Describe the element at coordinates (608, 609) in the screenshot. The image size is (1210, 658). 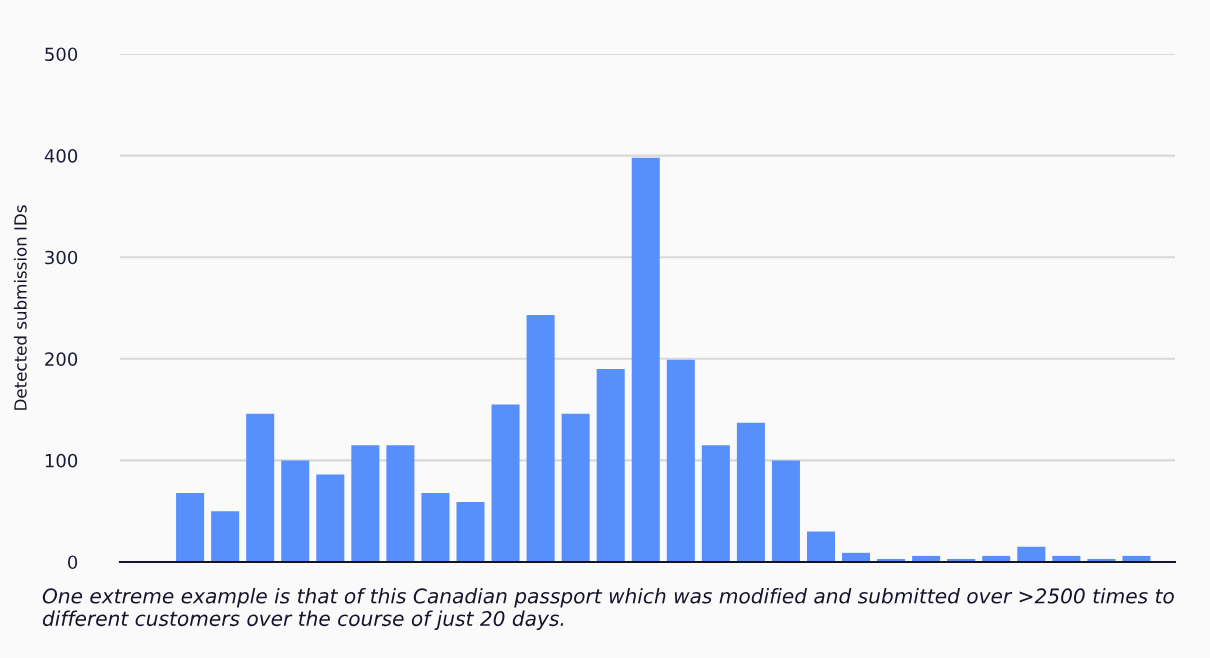
I see `text: One extreme example is that of this Canadian passport which was modified and submitted over >2500 times to different customers over the course of just 20 days.` at that location.